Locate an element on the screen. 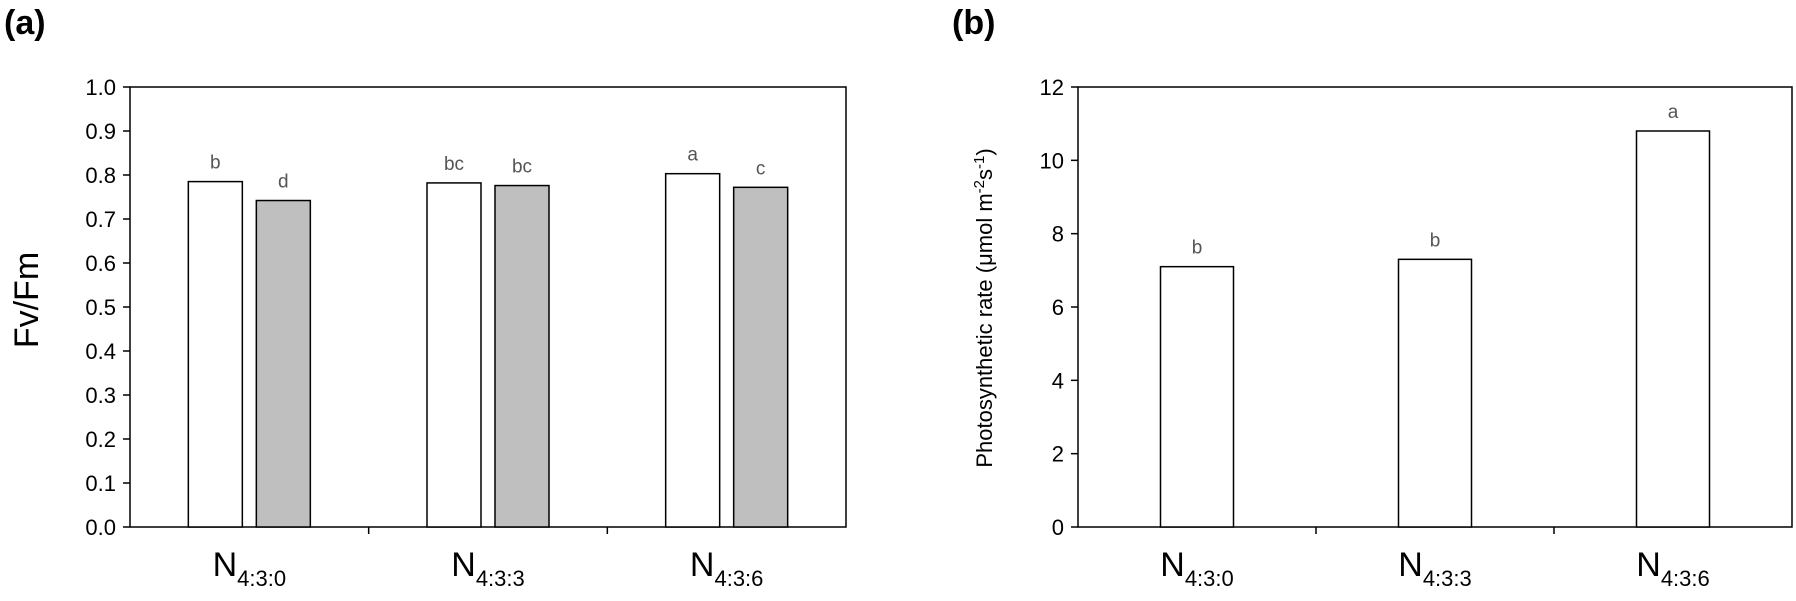 The height and width of the screenshot is (601, 1796). y-tick-label: 10 is located at coordinates (1052, 160).